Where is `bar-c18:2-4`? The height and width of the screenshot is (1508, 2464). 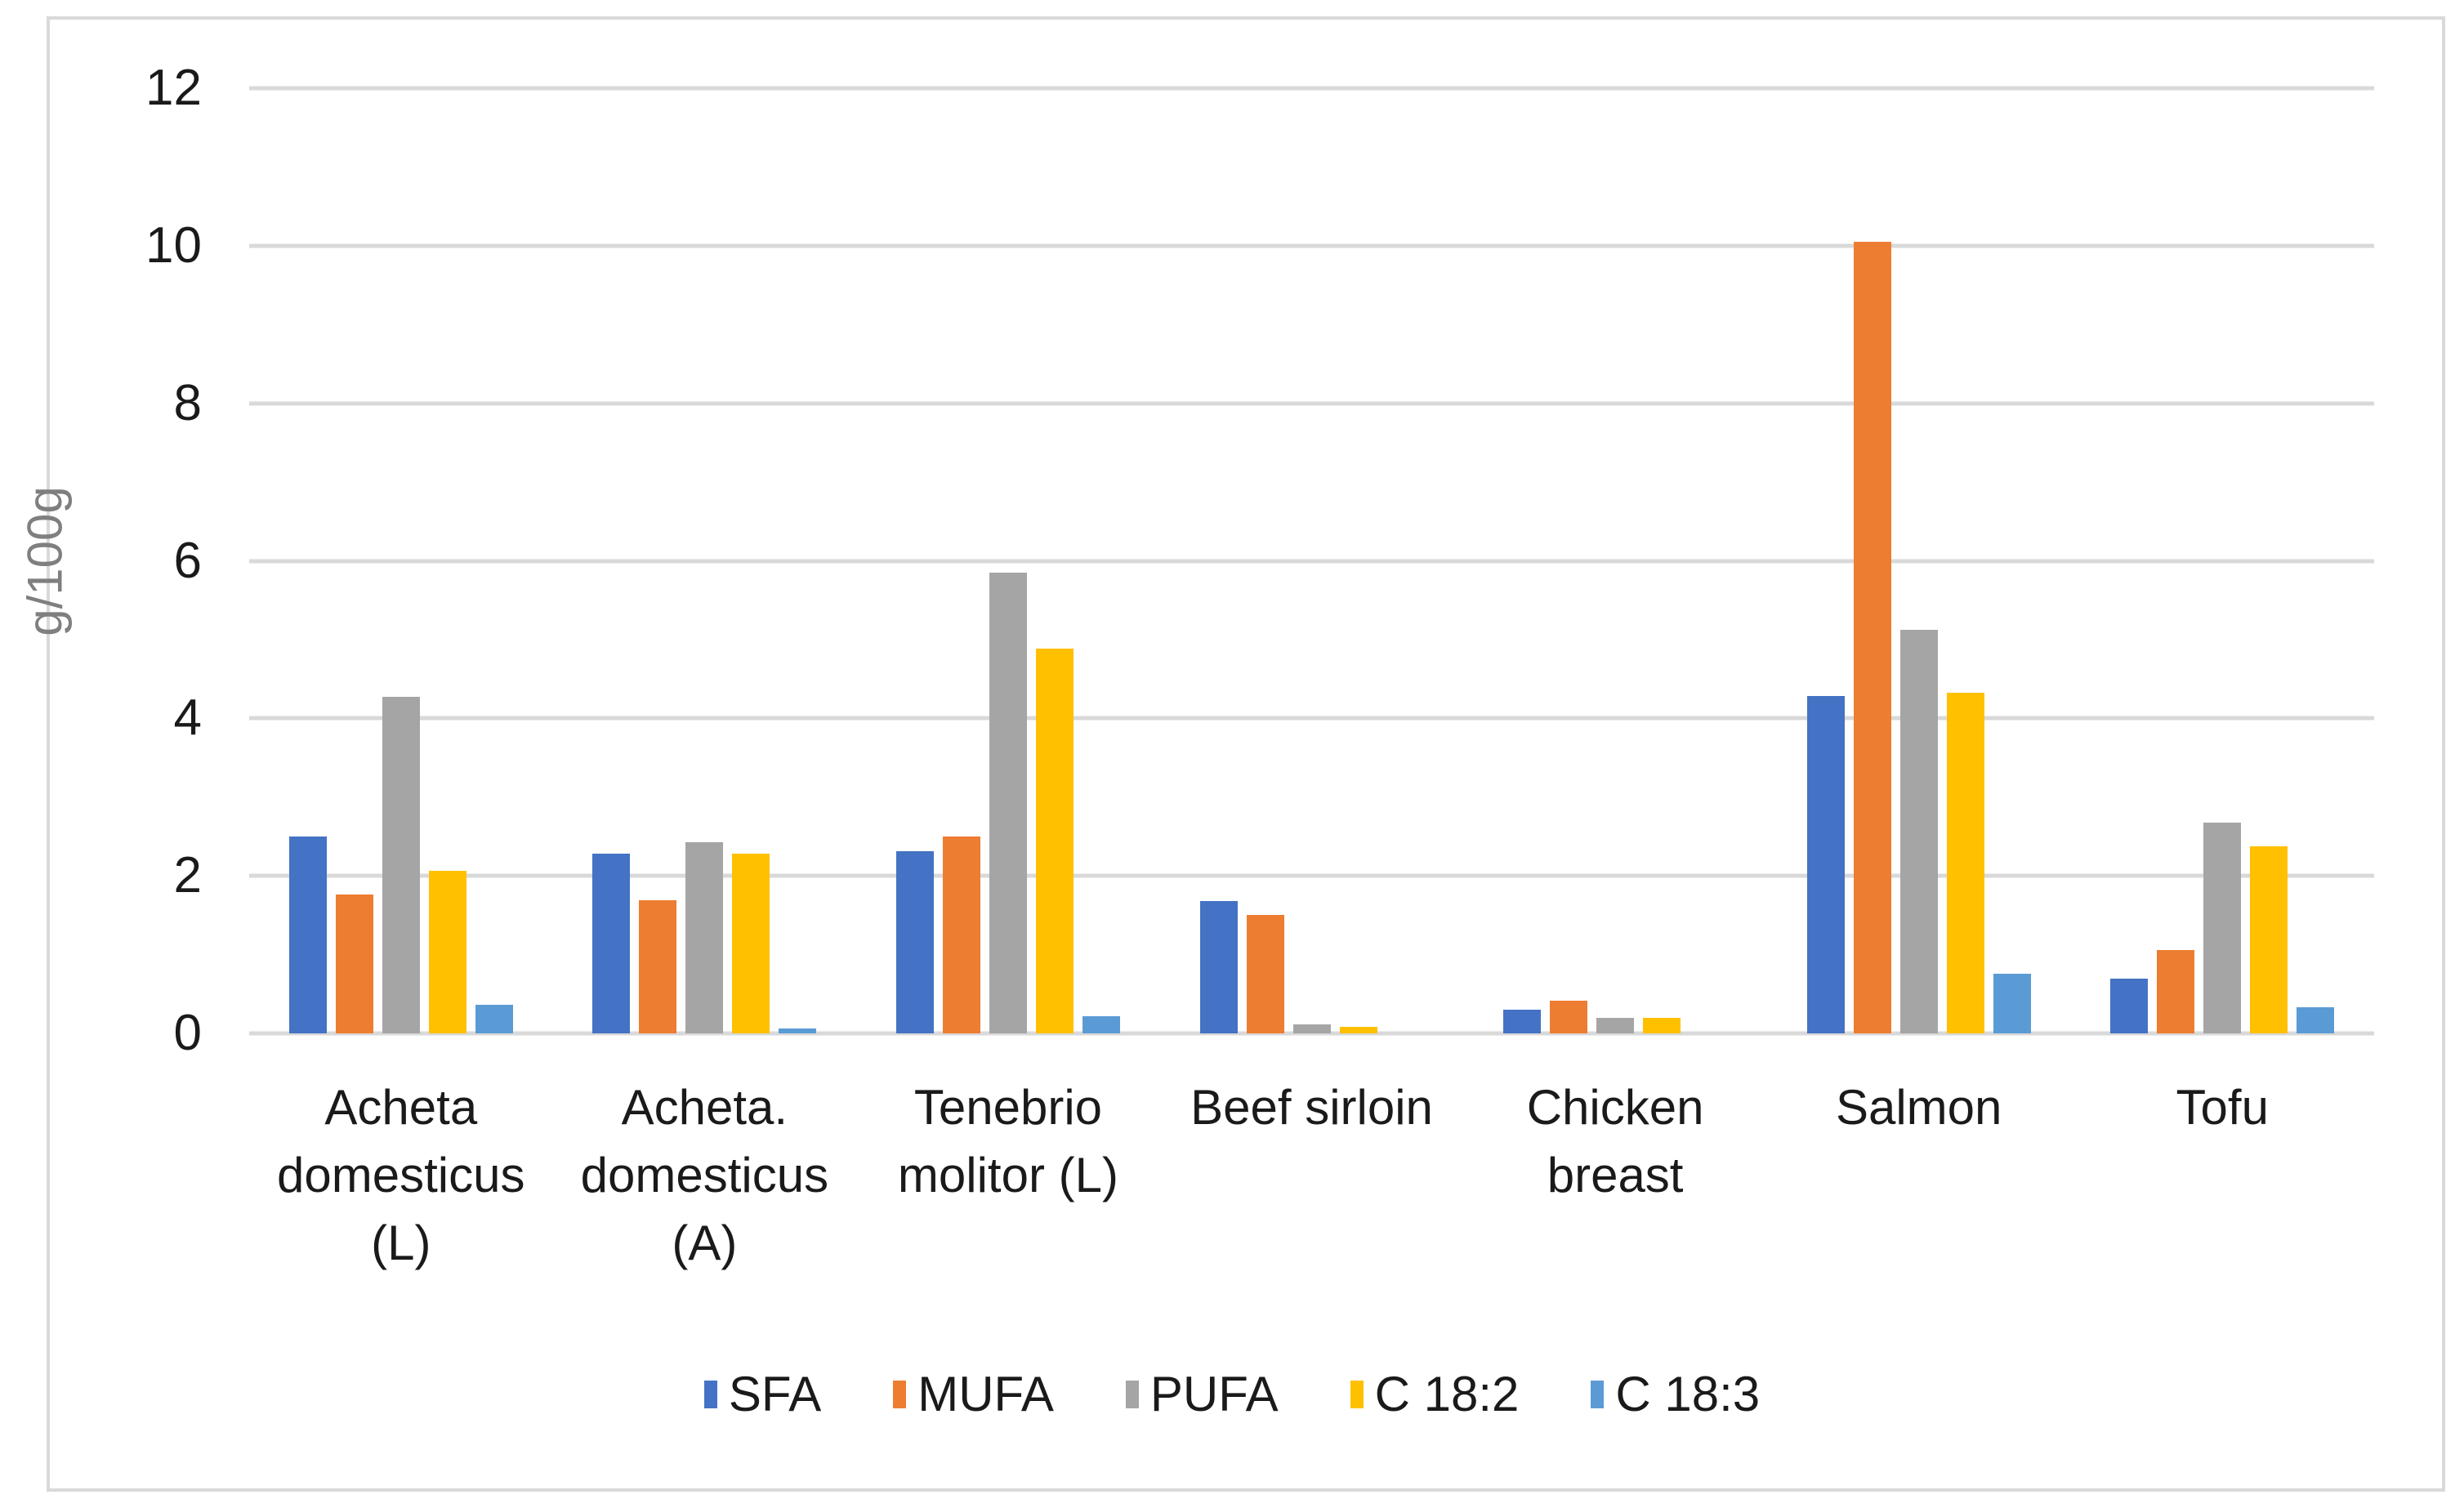 bar-c18:2-4 is located at coordinates (1662, 1025).